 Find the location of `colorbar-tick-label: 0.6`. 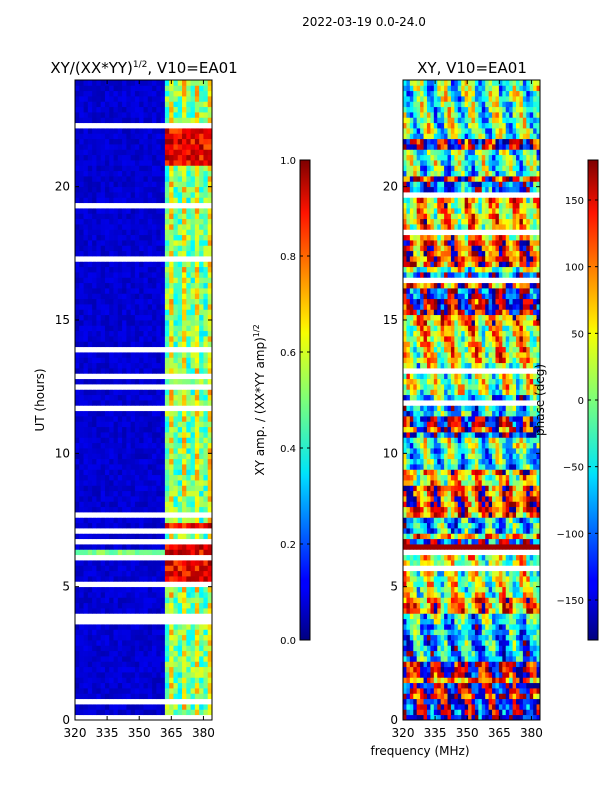

colorbar-tick-label: 0.6 is located at coordinates (288, 353).